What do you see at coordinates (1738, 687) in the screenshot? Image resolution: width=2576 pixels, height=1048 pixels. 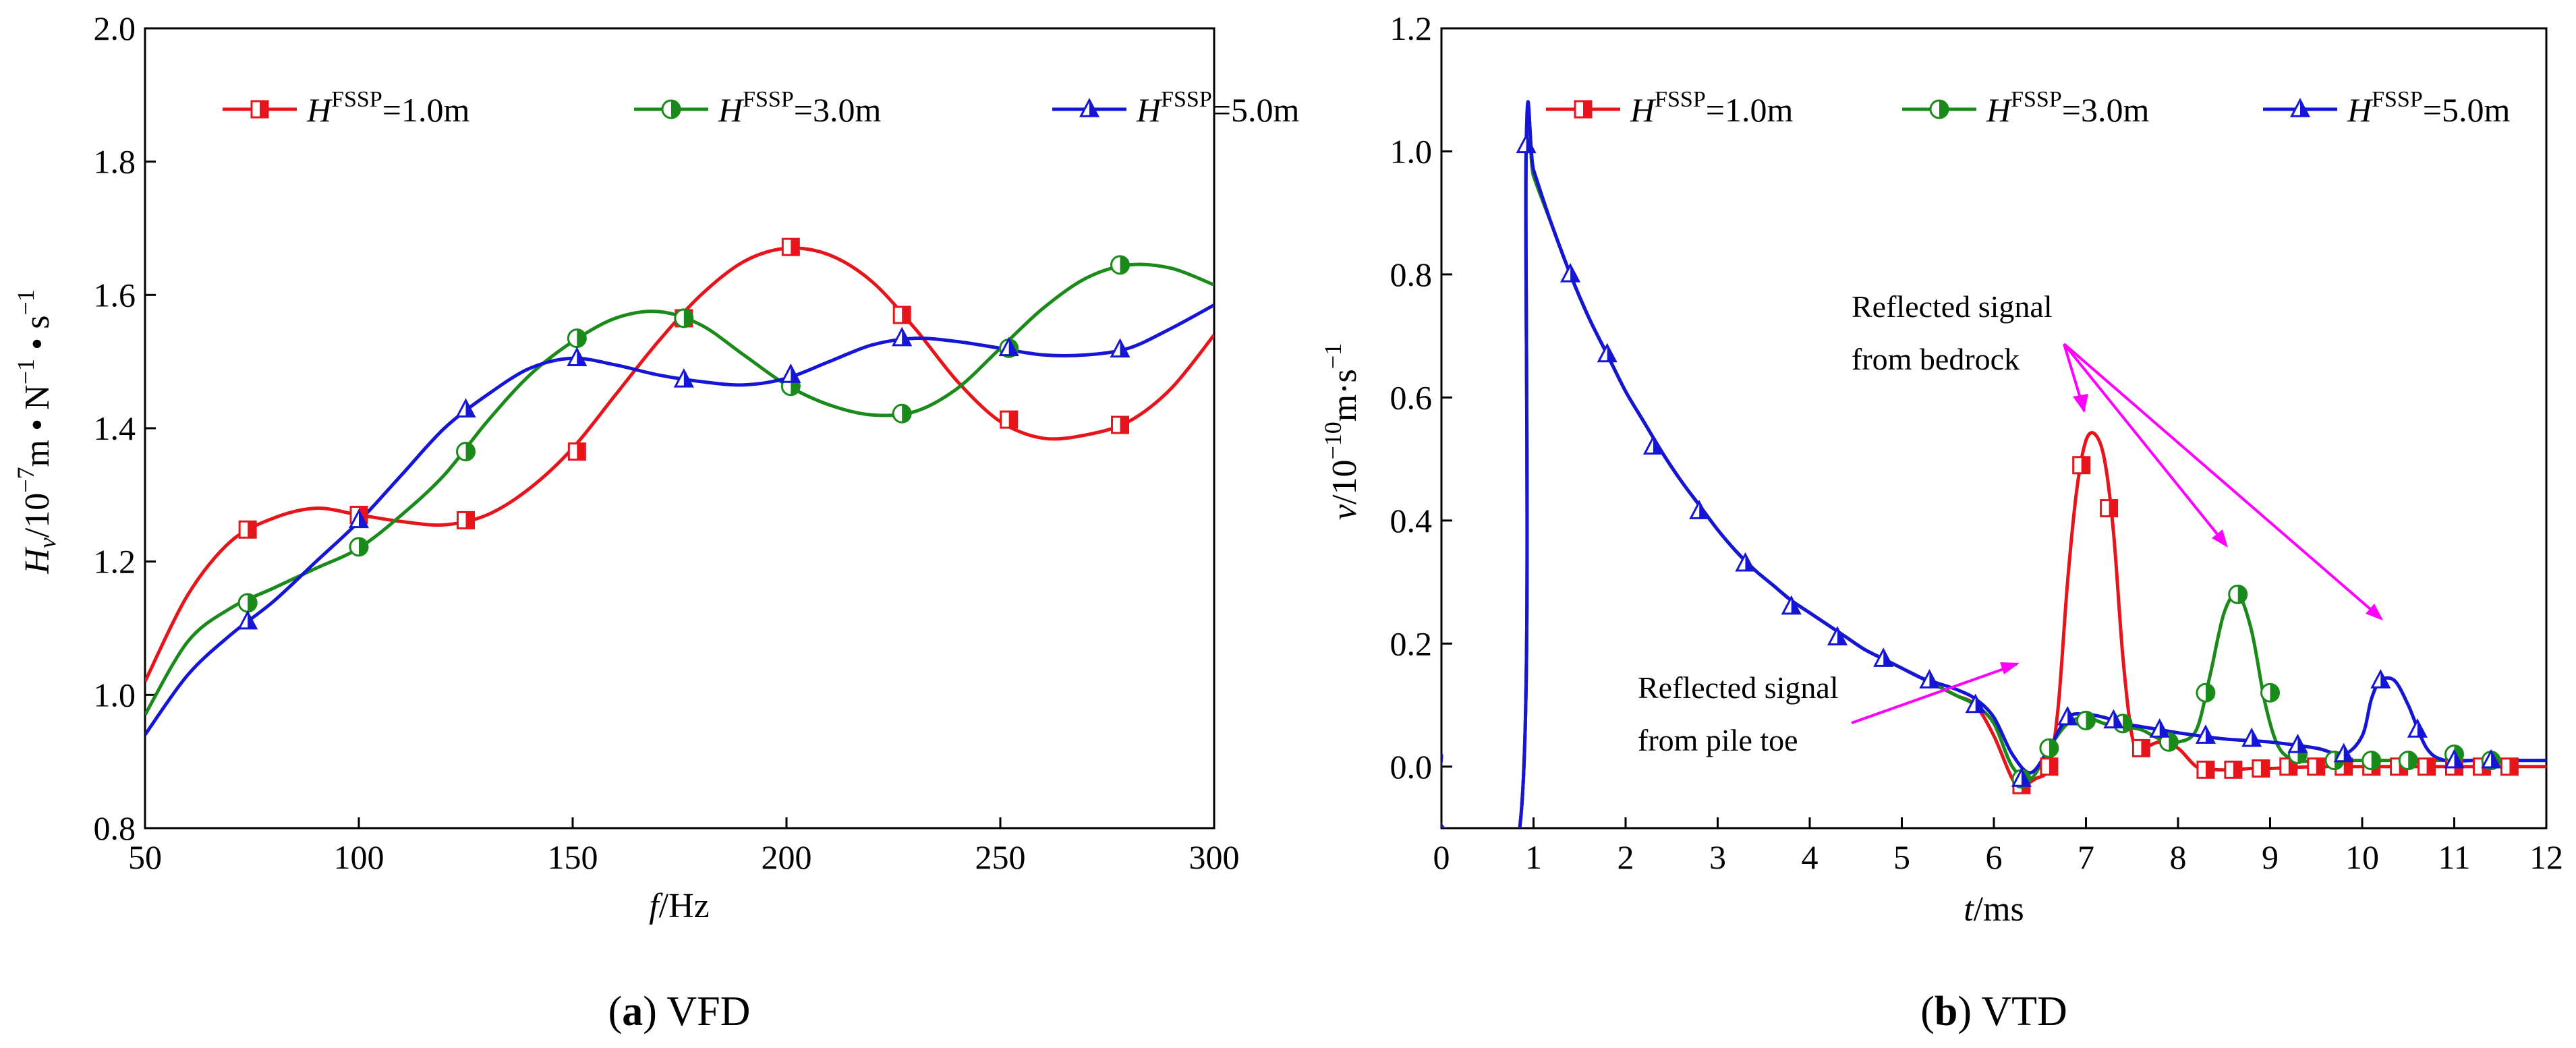 I see `annotation-piletoe-line1: Reflected signal` at bounding box center [1738, 687].